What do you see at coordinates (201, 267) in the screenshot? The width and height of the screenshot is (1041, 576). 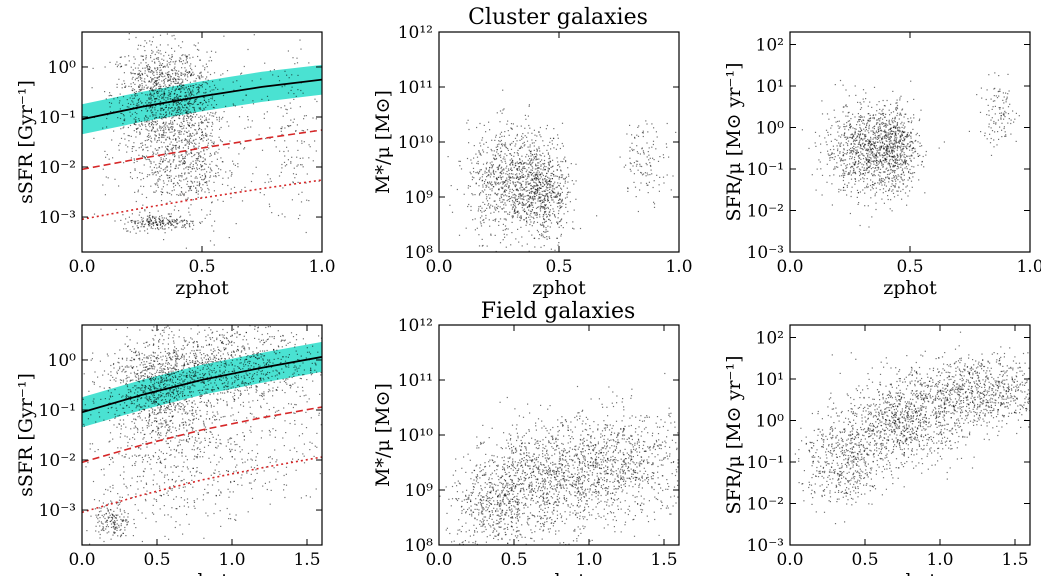 I see `x-tick-label: 0.5` at bounding box center [201, 267].